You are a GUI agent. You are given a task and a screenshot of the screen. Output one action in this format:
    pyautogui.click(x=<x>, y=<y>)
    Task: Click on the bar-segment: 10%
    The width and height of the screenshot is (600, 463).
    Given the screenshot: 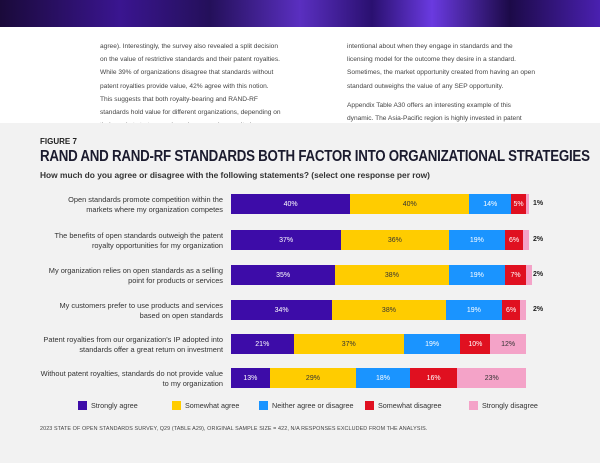 What is the action you would take?
    pyautogui.click(x=475, y=344)
    